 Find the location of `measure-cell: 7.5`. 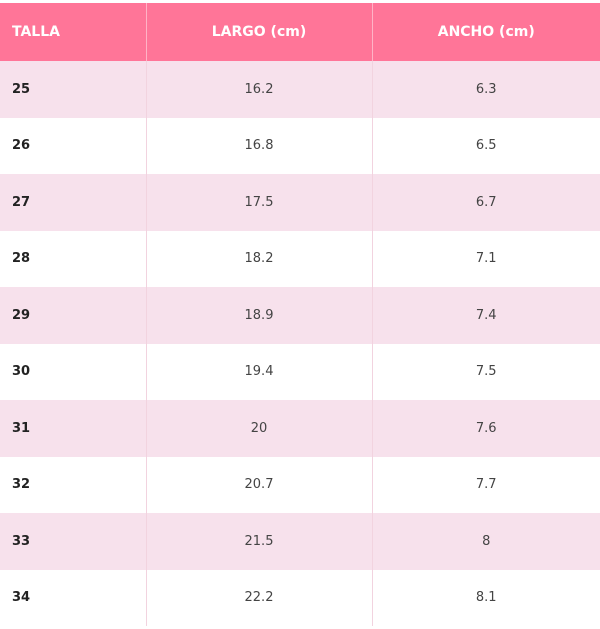

measure-cell: 7.5 is located at coordinates (486, 371).